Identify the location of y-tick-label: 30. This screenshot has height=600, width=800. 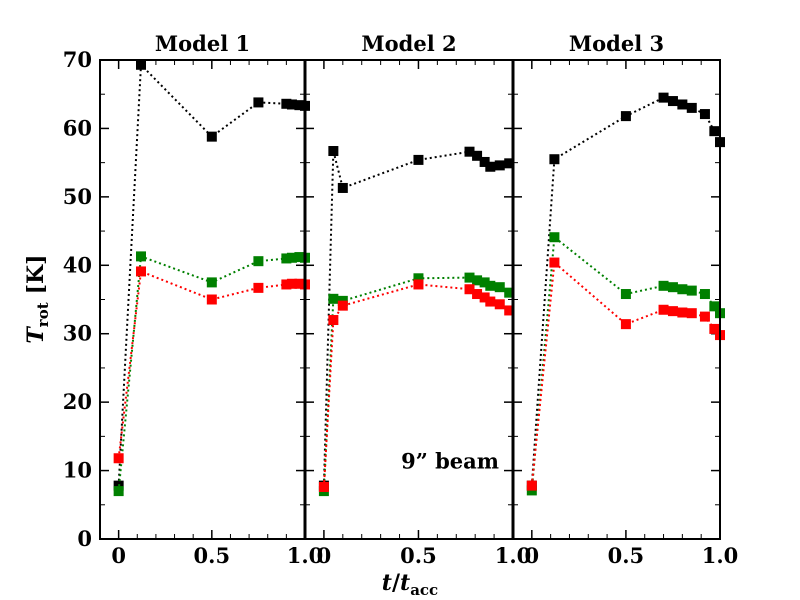
(77, 333).